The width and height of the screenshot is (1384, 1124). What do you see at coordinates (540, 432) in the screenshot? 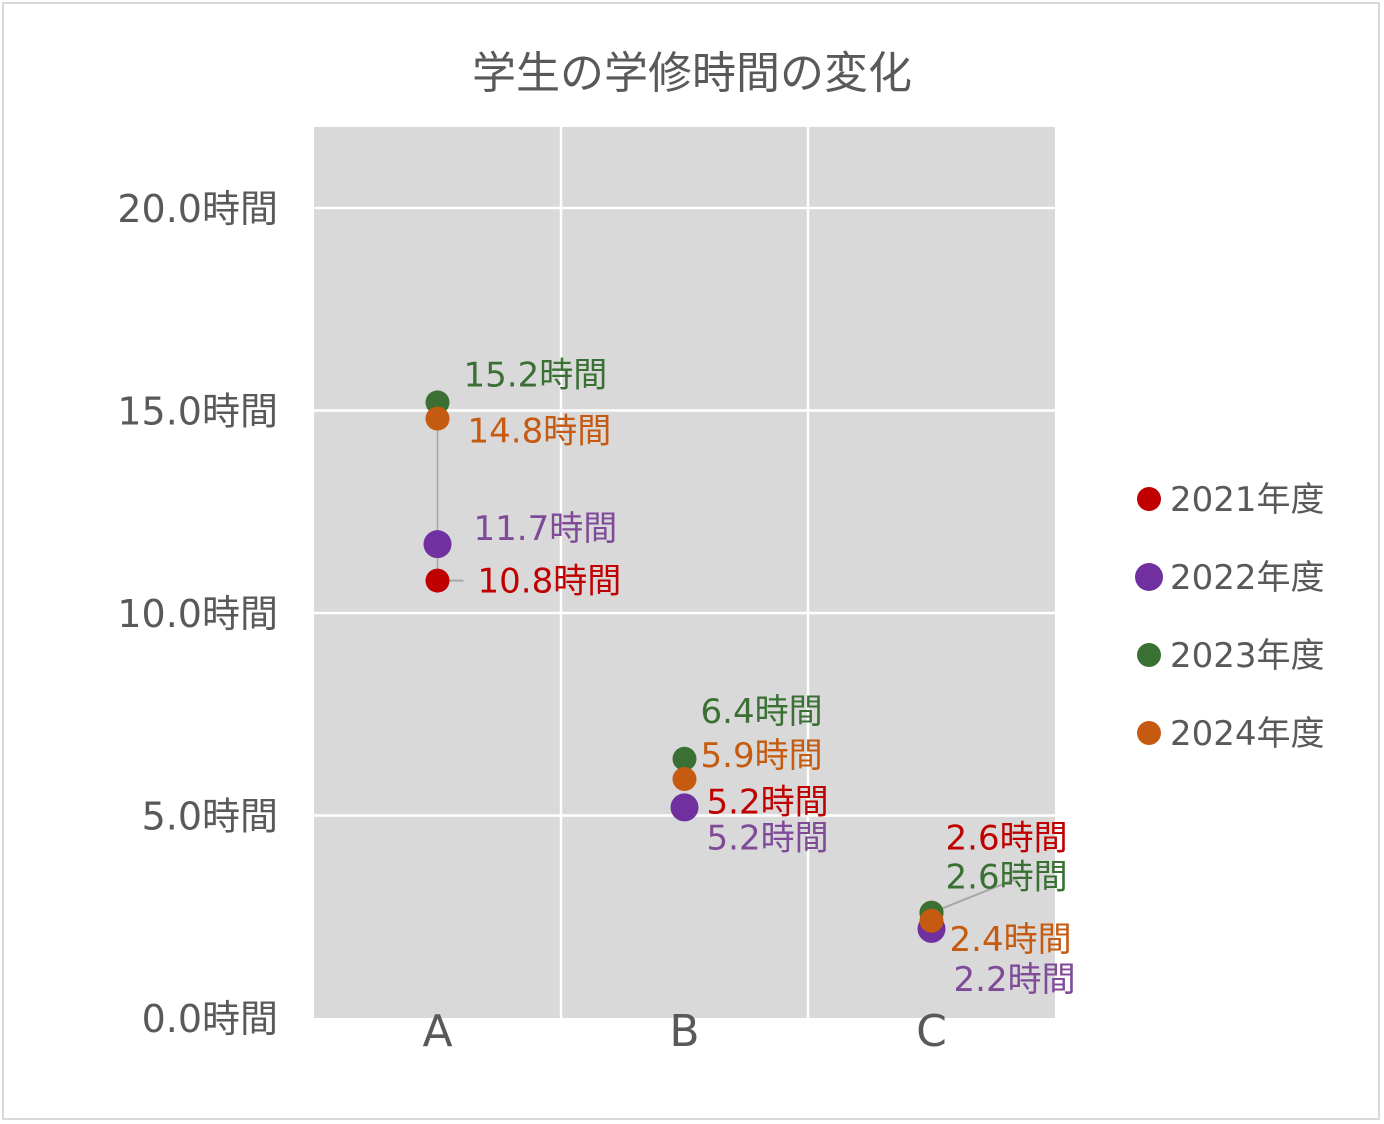
I see `data-label: 14.8時間` at bounding box center [540, 432].